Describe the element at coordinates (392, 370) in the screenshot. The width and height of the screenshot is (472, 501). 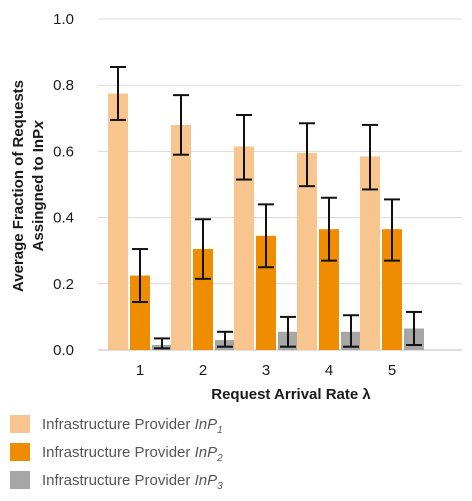
I see `x-tick-label: 5` at that location.